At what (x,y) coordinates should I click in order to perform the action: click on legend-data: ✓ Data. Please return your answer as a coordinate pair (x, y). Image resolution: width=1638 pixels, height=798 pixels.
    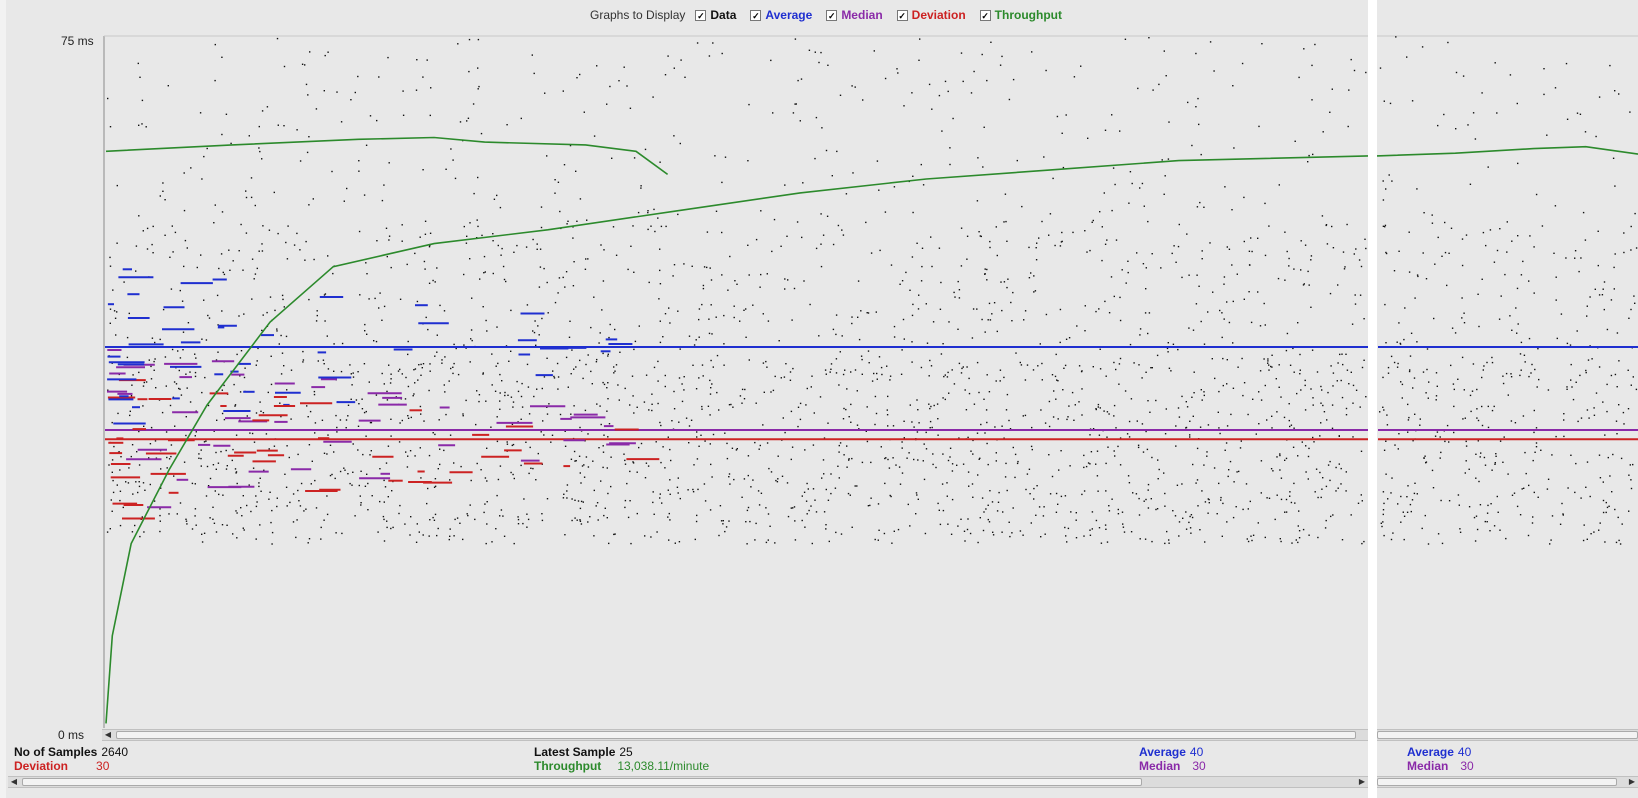
    Looking at the image, I should click on (716, 15).